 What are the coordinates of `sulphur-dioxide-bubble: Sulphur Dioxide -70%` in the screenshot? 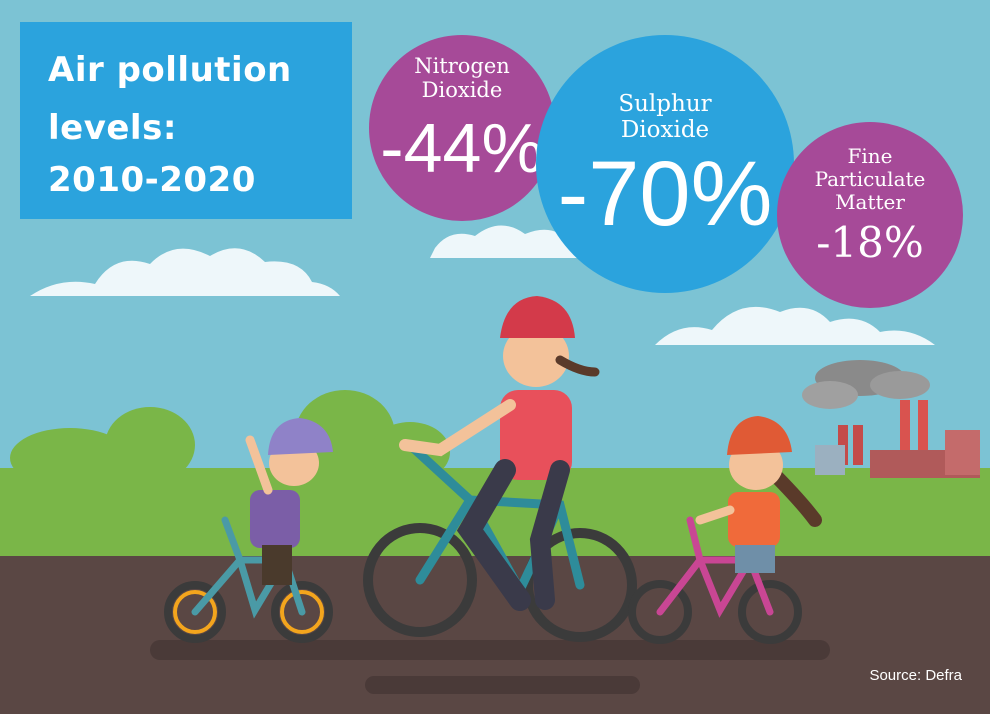 It's located at (665, 164).